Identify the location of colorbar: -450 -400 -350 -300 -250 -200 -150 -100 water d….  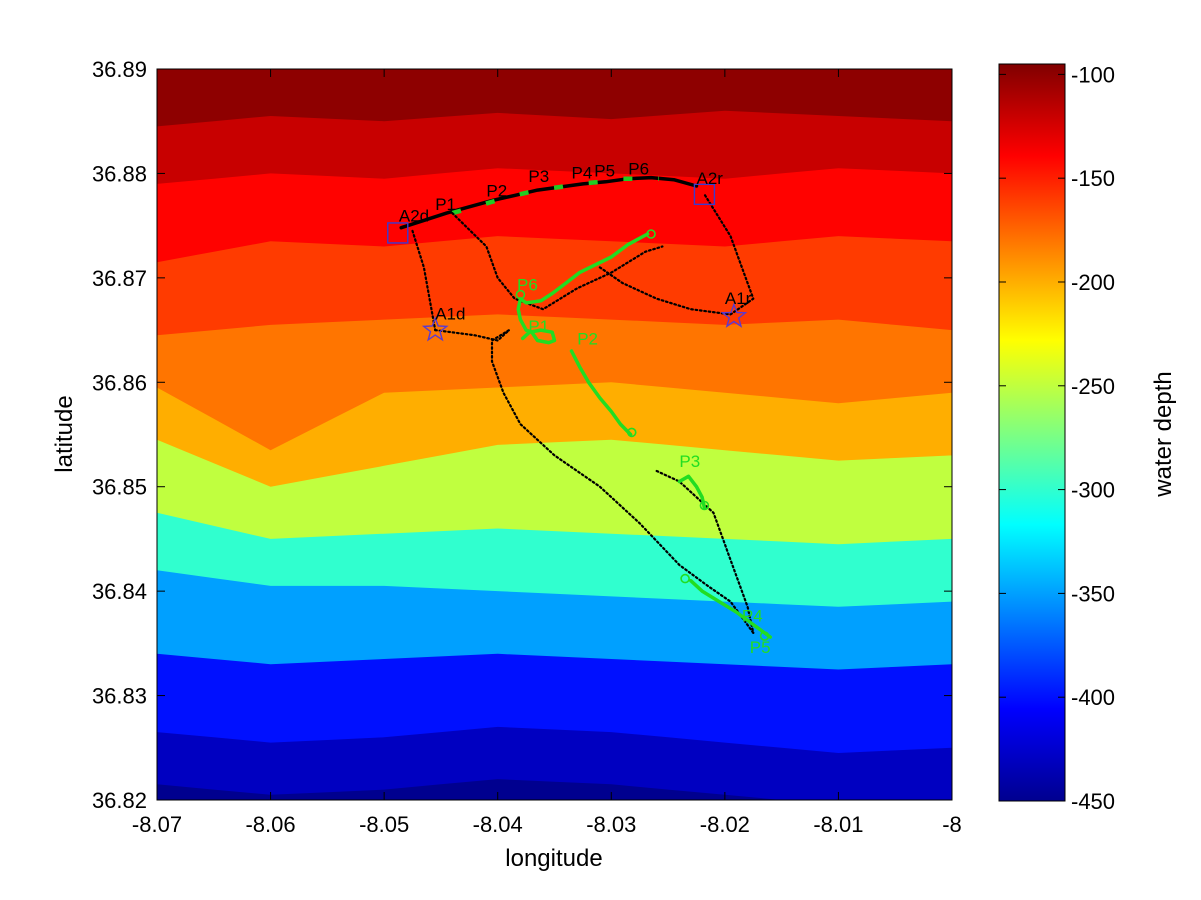
(1087, 438).